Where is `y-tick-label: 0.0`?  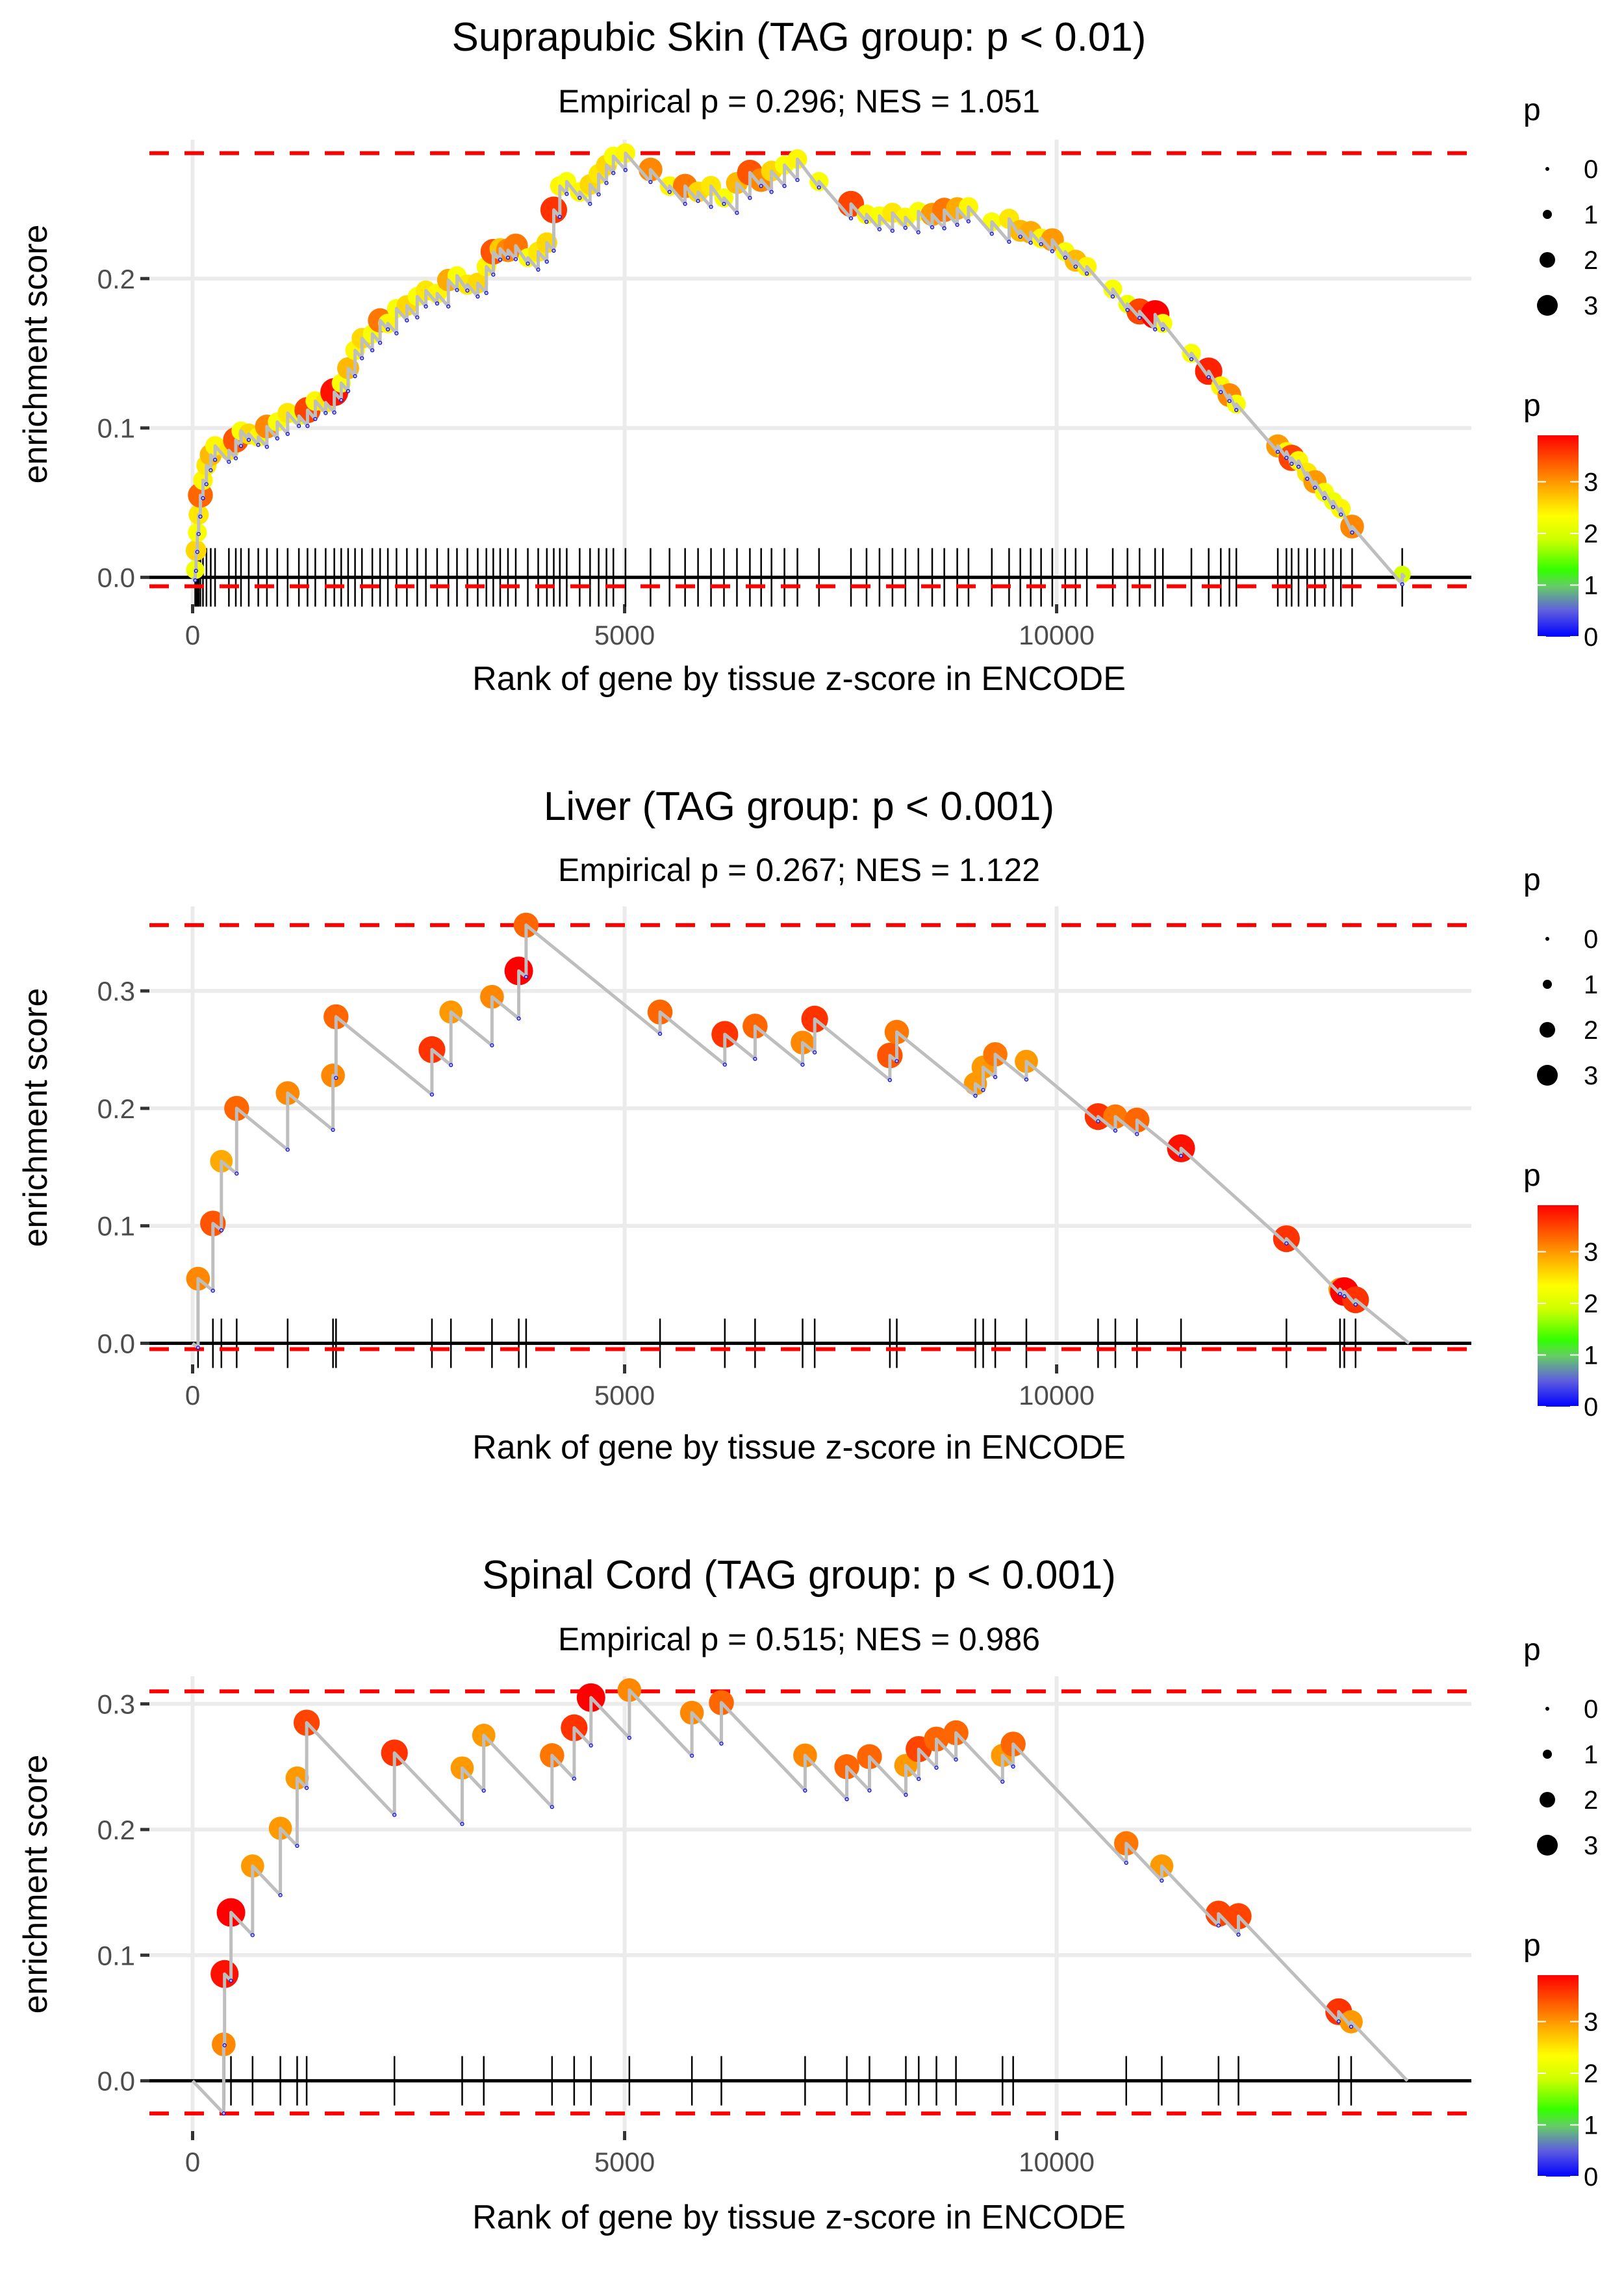
y-tick-label: 0.0 is located at coordinates (116, 2081).